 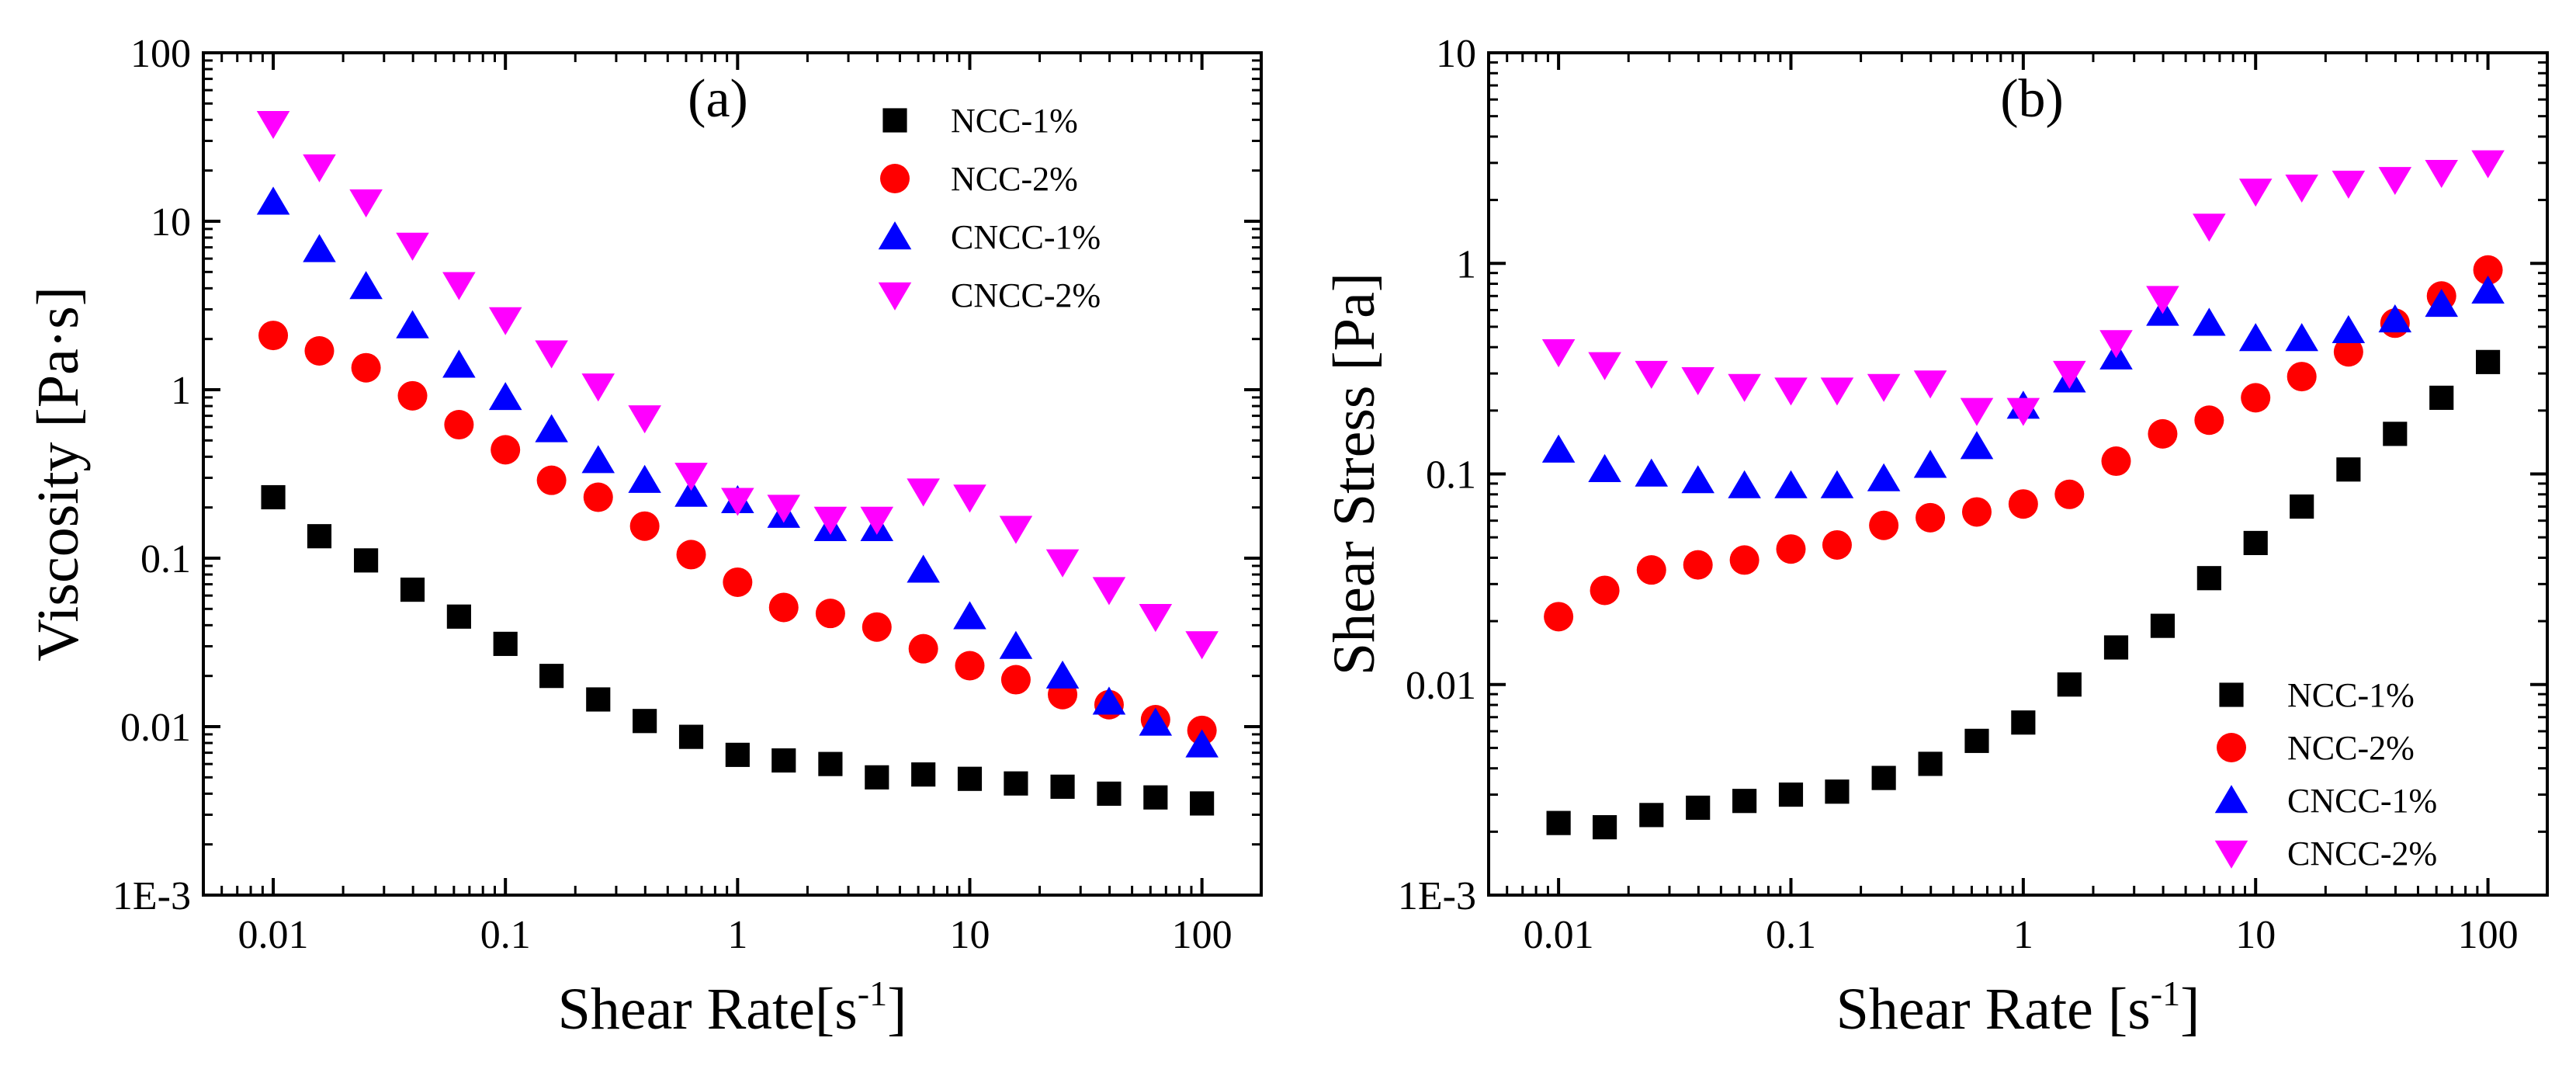 What do you see at coordinates (732, 1008) in the screenshot?
I see `x-axis-title: Shear Rate[s-1]` at bounding box center [732, 1008].